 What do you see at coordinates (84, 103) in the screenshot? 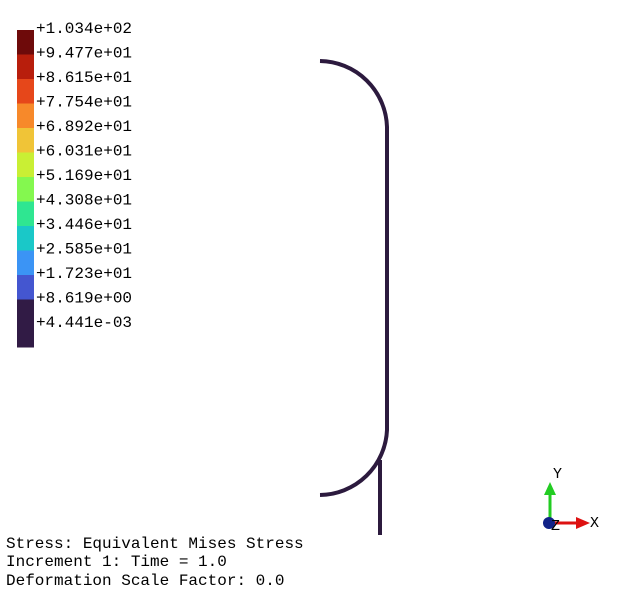
I see `legend-label: +7.754e+01` at bounding box center [84, 103].